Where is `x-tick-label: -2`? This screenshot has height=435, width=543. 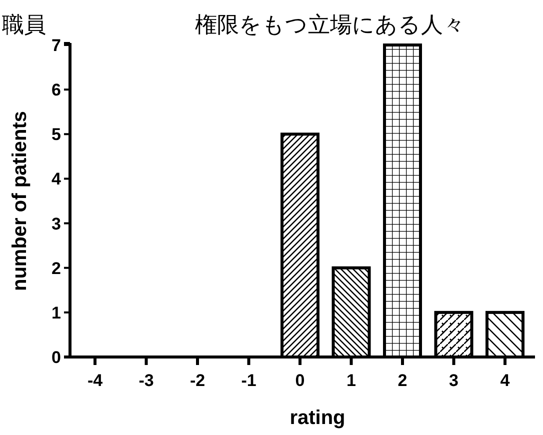
x-tick-label: -2 is located at coordinates (198, 380).